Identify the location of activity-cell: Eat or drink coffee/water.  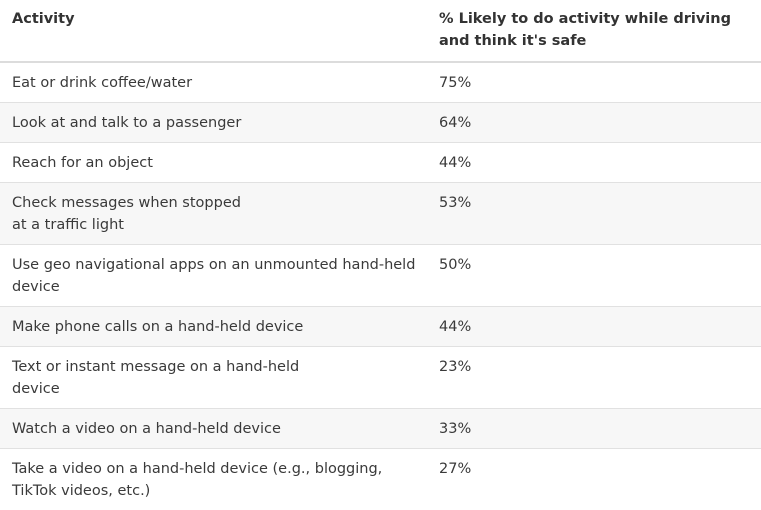
(213, 82).